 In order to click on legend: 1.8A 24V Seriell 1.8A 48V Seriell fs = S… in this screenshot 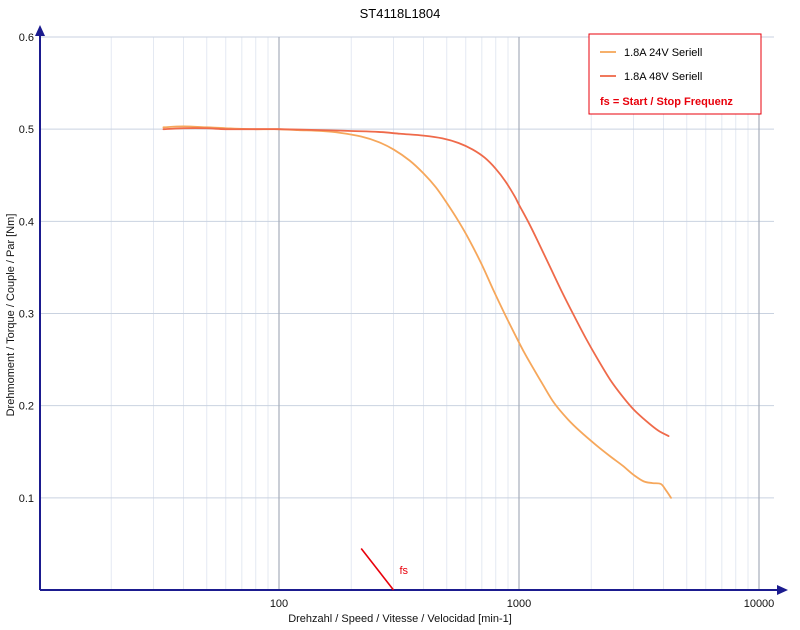, I will do `click(675, 74)`.